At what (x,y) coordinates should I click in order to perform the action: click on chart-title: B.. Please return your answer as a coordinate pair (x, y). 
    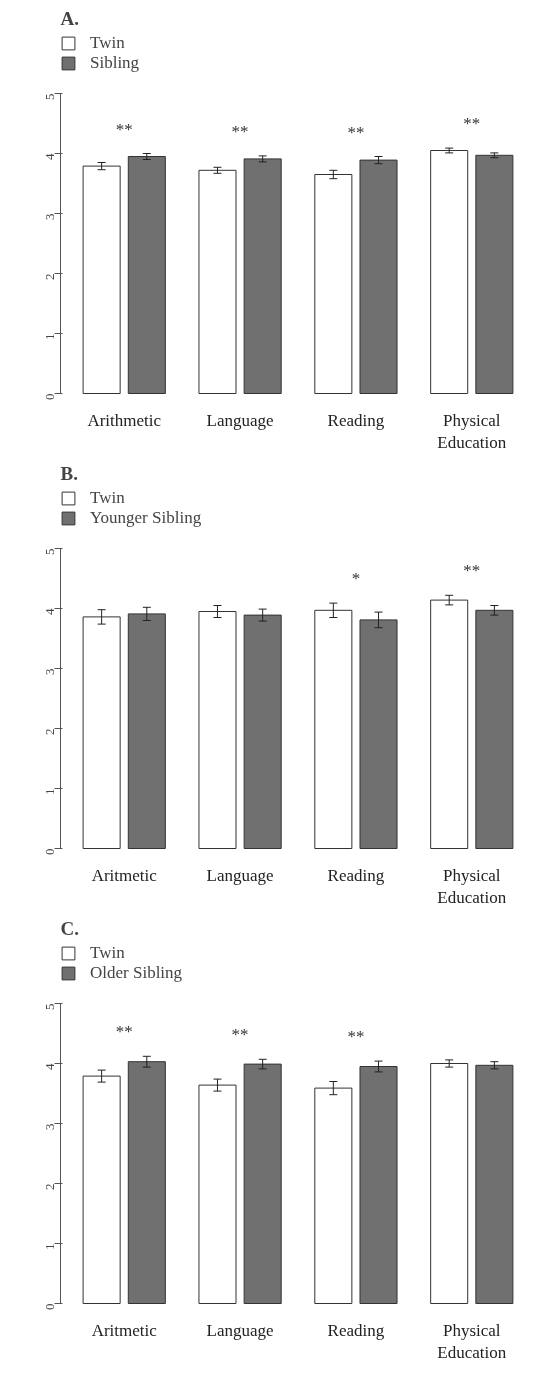
    Looking at the image, I should click on (69, 473).